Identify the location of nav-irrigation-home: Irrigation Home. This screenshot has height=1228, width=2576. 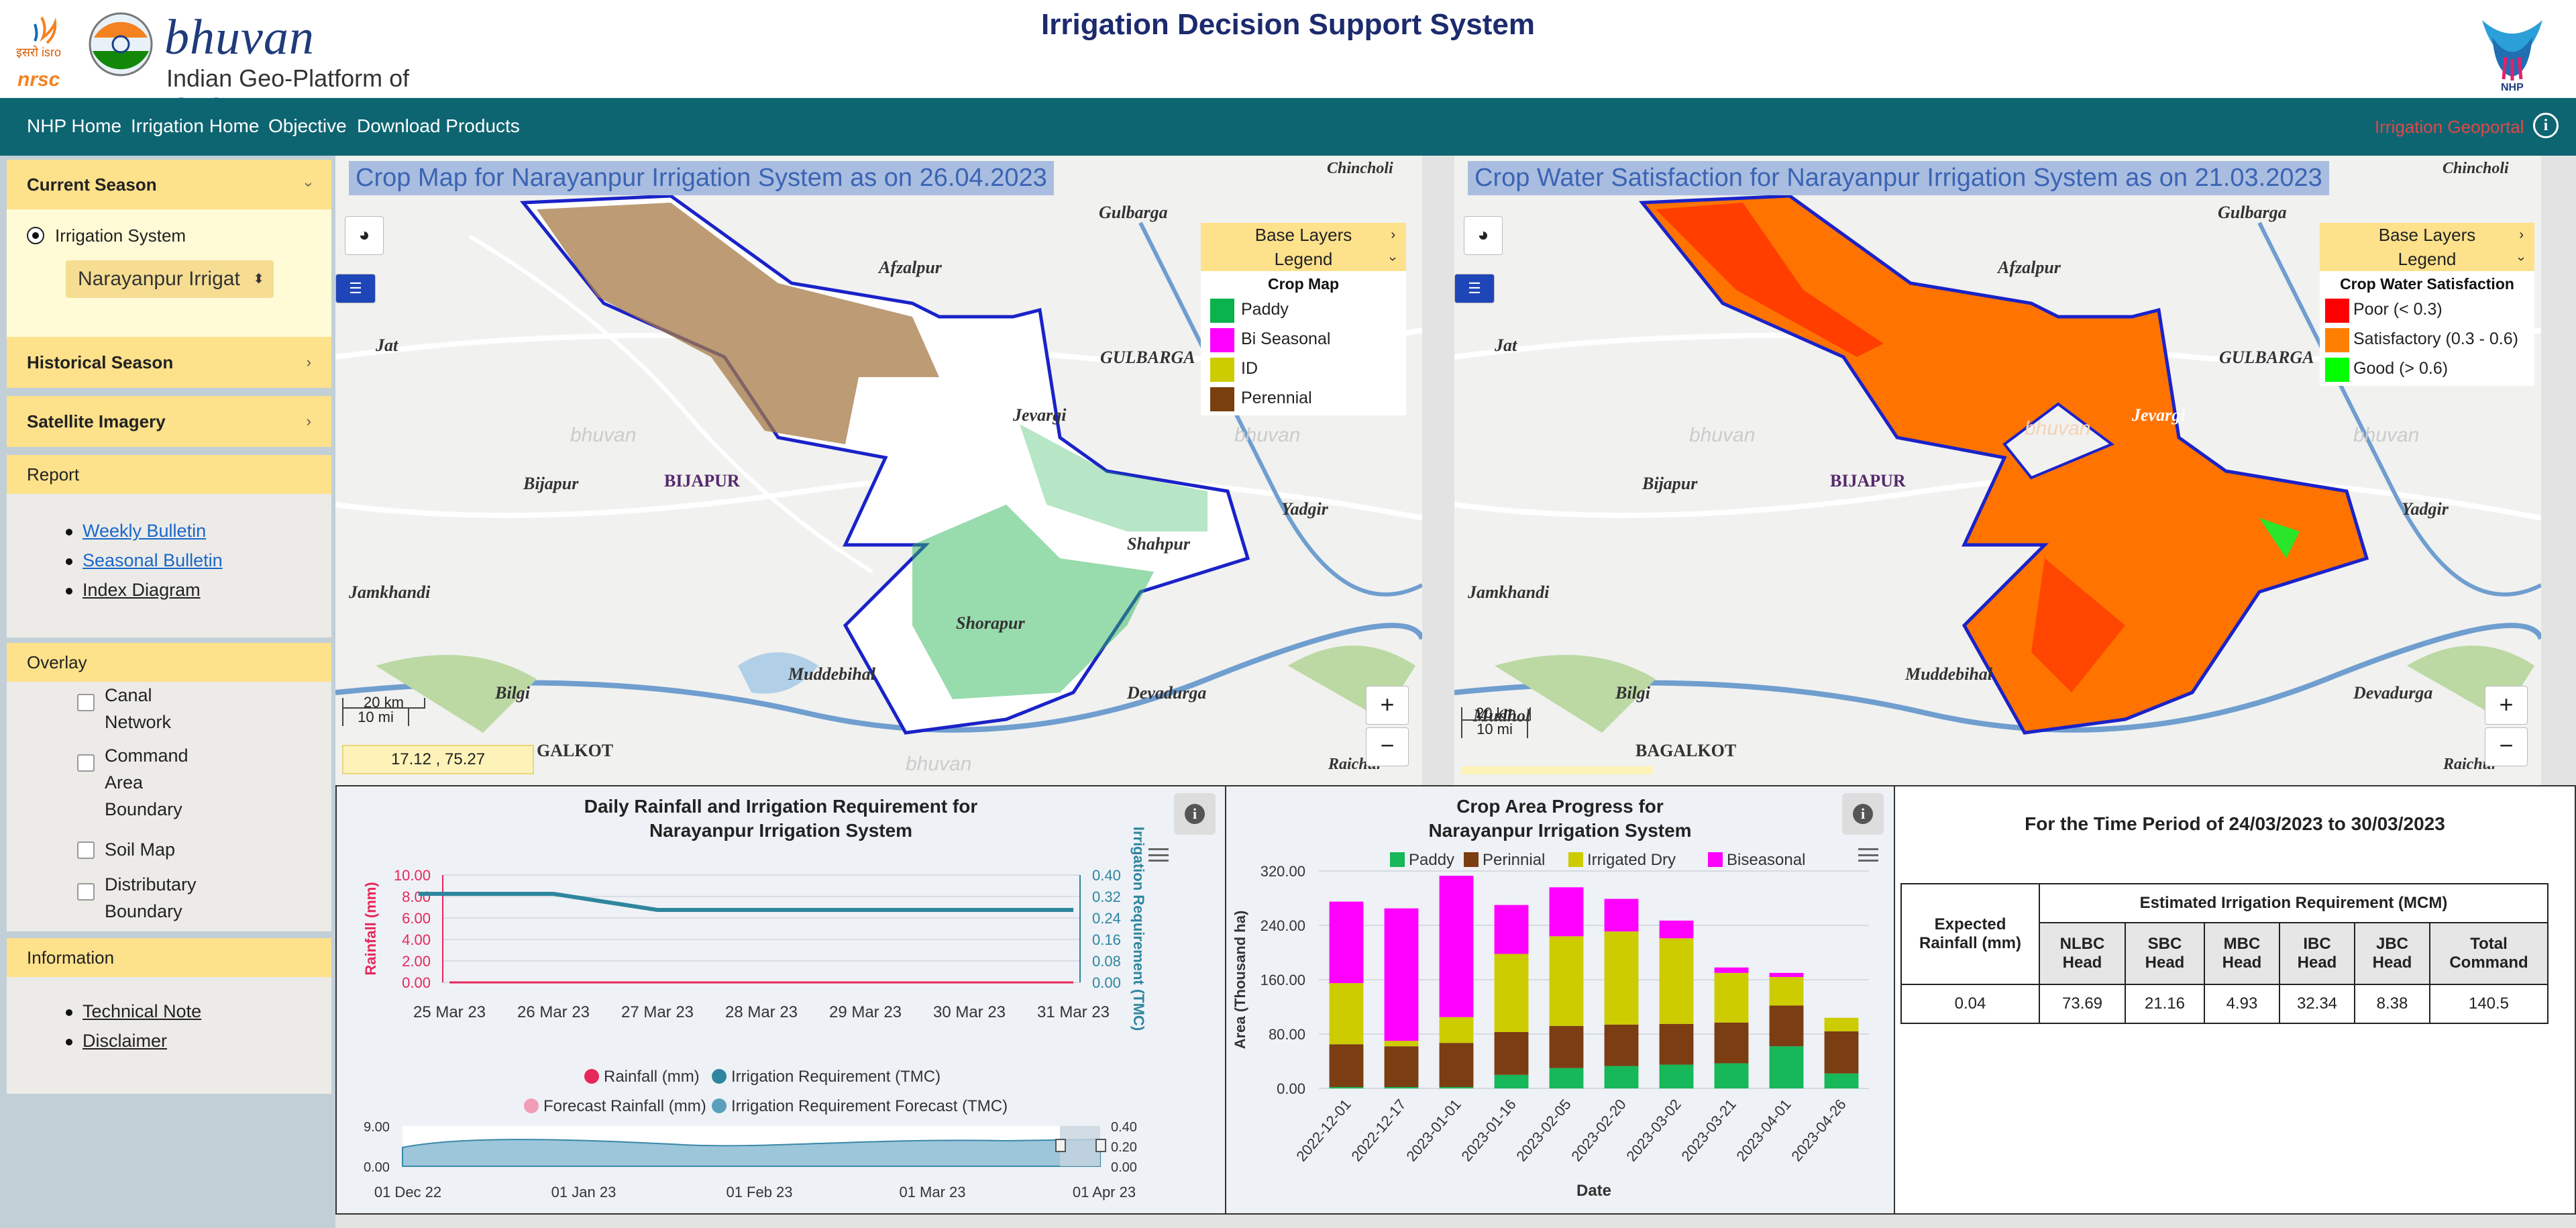
(195, 125).